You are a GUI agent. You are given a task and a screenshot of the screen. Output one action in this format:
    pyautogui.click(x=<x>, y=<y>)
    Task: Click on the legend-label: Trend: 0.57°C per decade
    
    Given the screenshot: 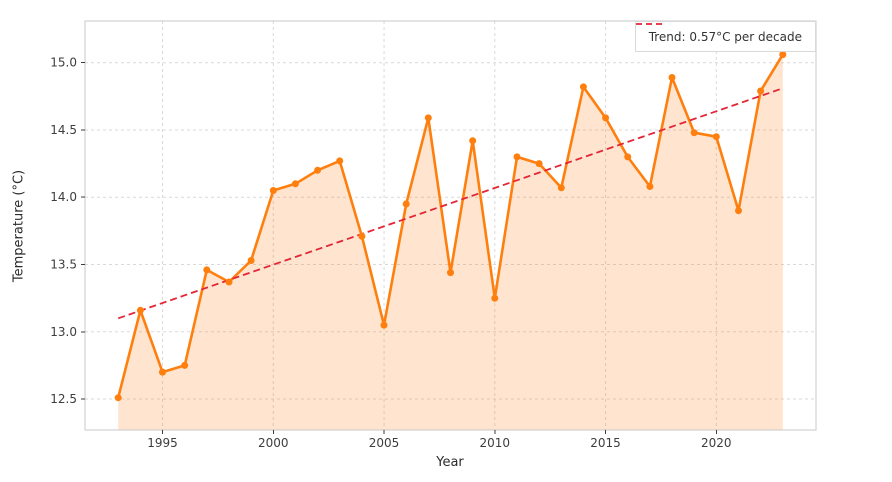 What is the action you would take?
    pyautogui.click(x=725, y=36)
    